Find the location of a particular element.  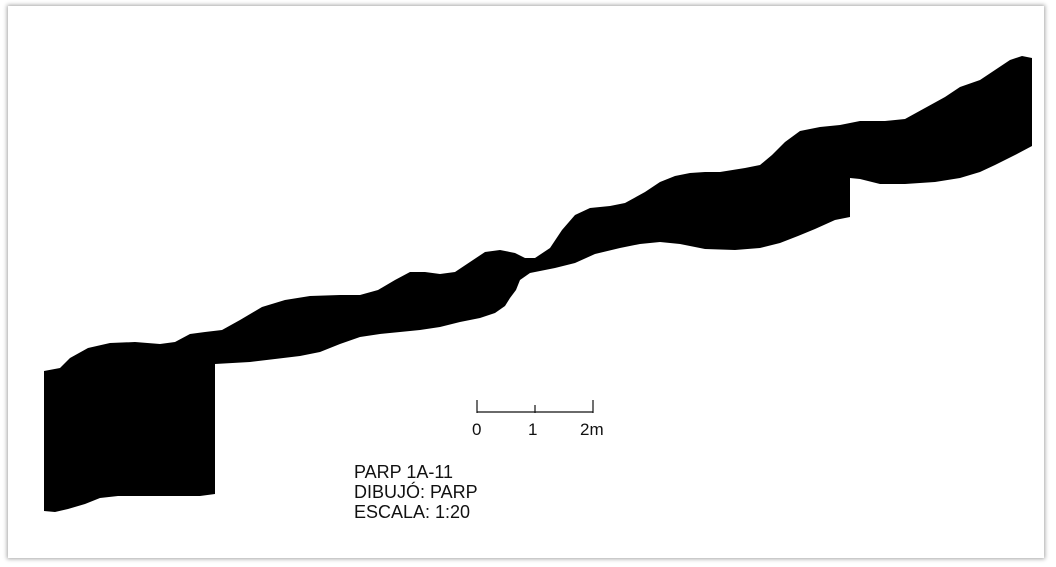

drawn-by: DIBUJÓ: PARP is located at coordinates (416, 492).